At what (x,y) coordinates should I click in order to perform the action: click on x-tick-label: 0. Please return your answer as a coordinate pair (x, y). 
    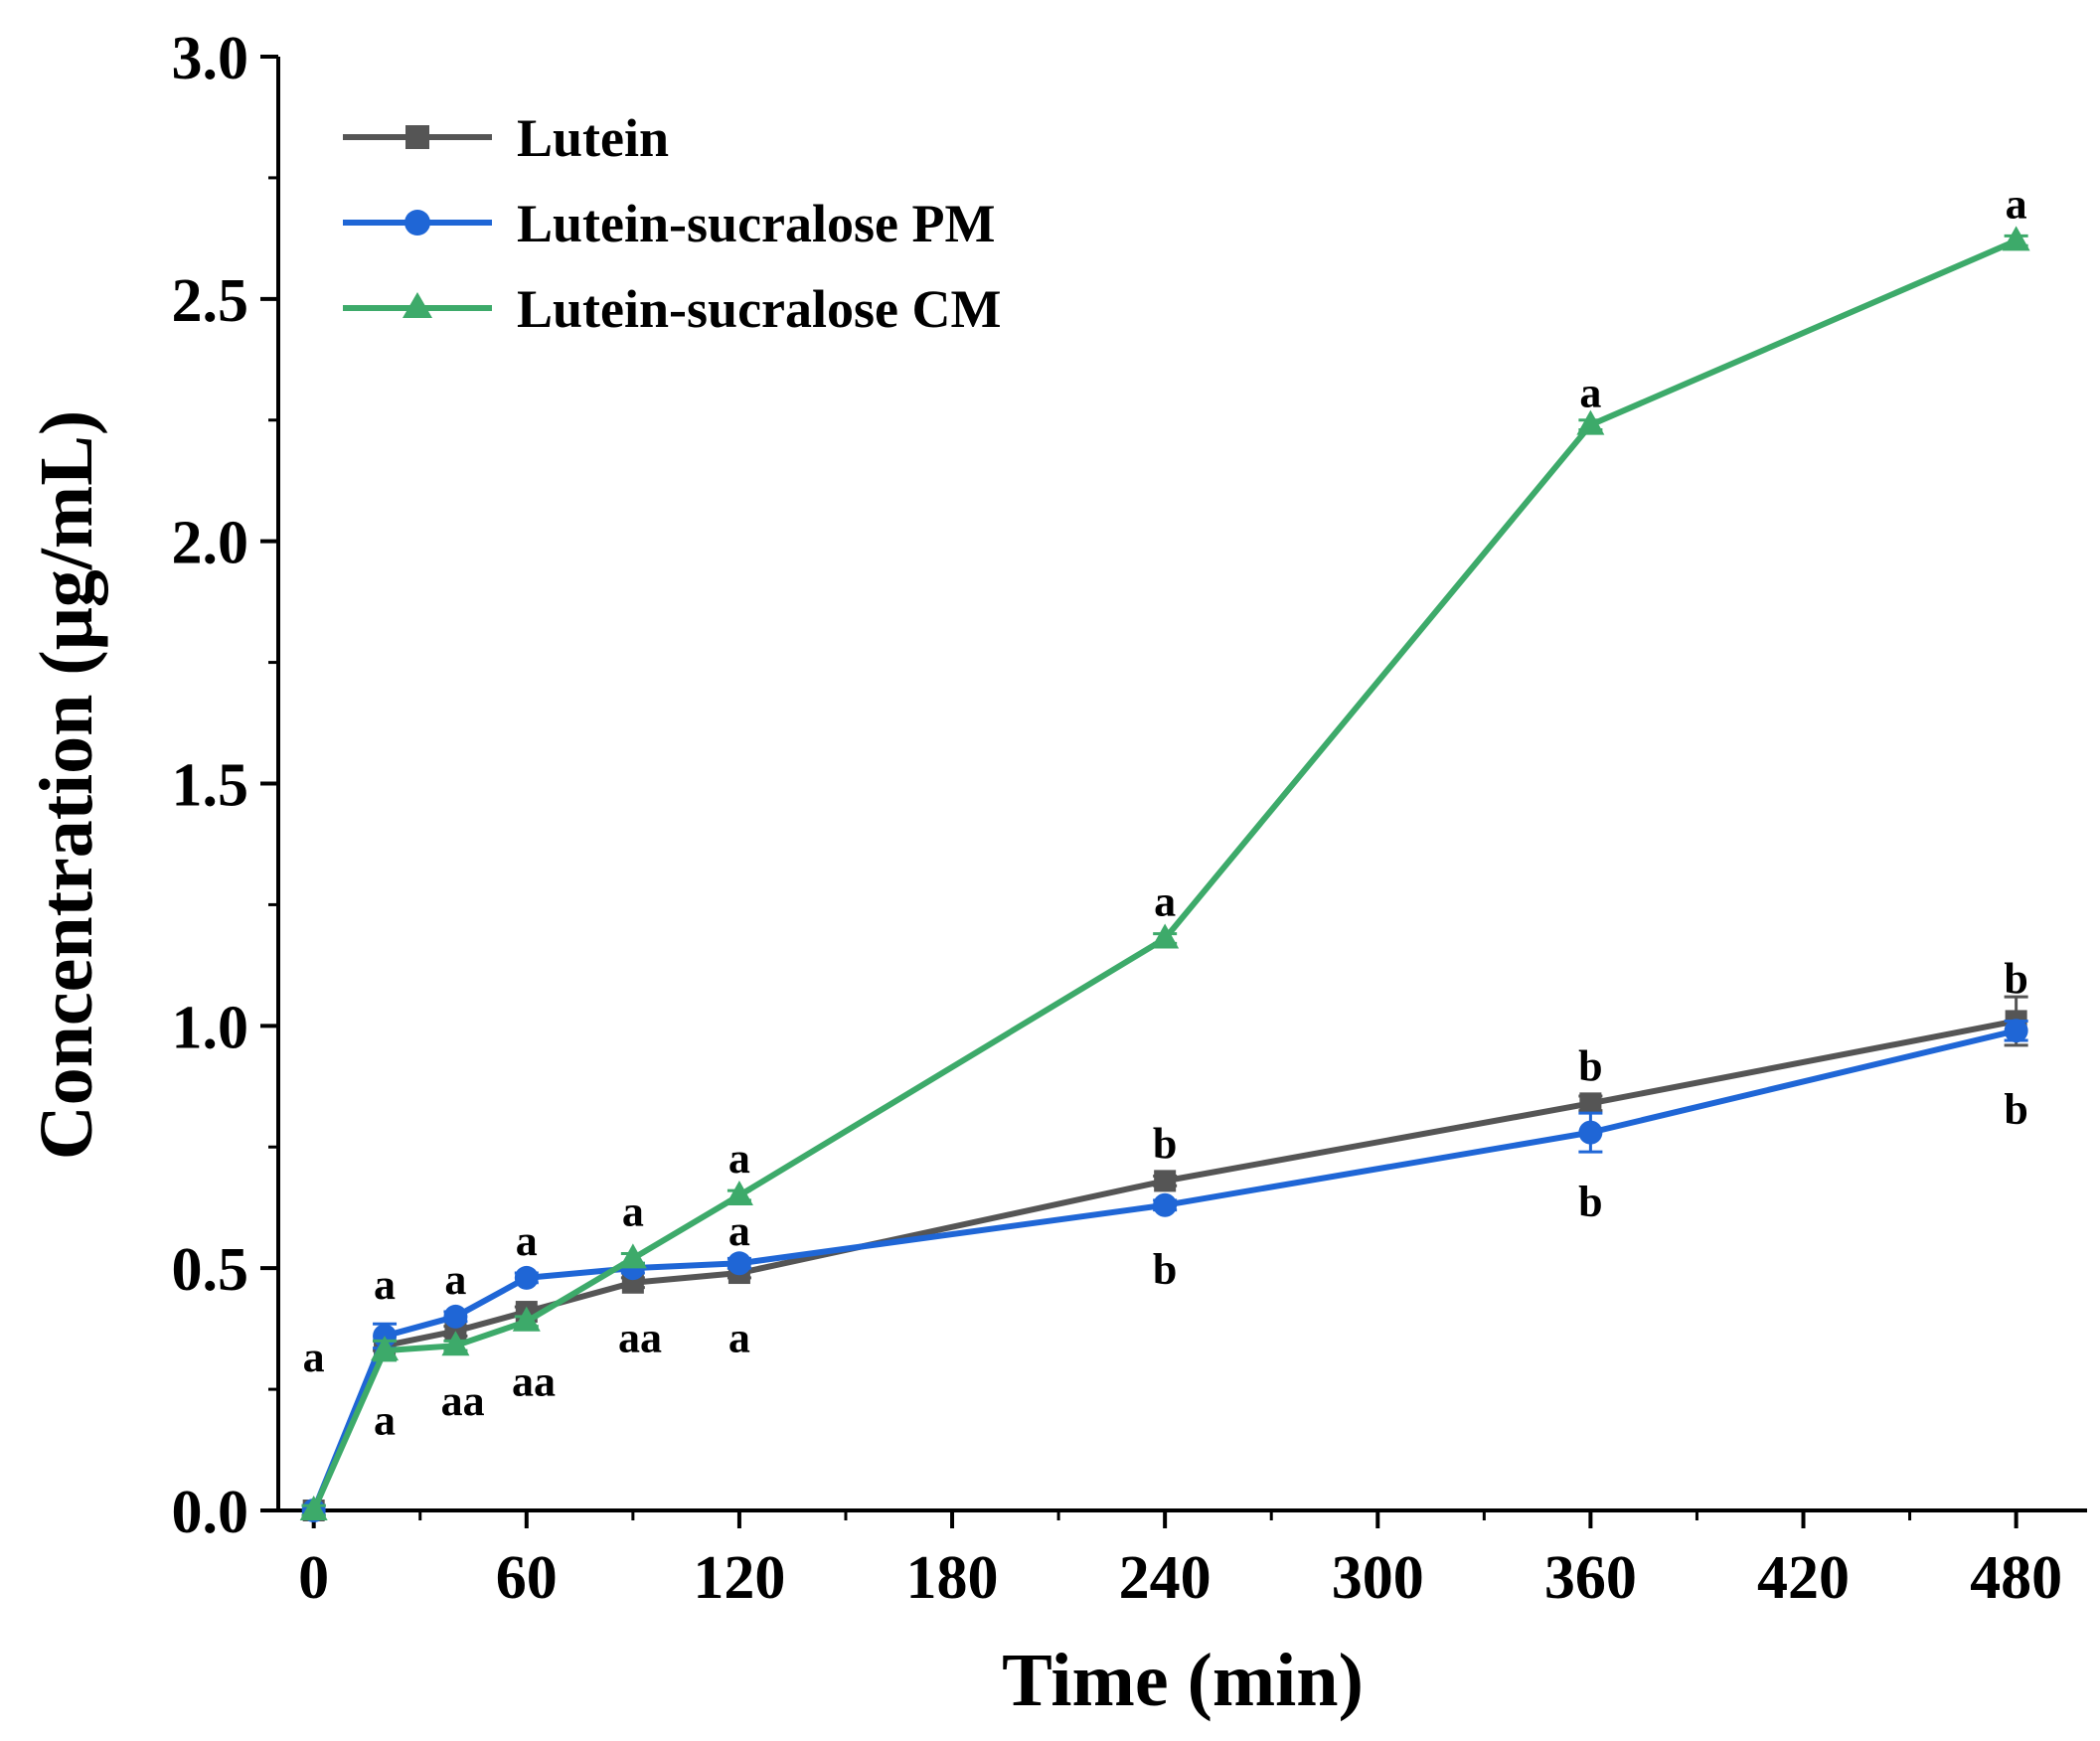
    Looking at the image, I should click on (313, 1578).